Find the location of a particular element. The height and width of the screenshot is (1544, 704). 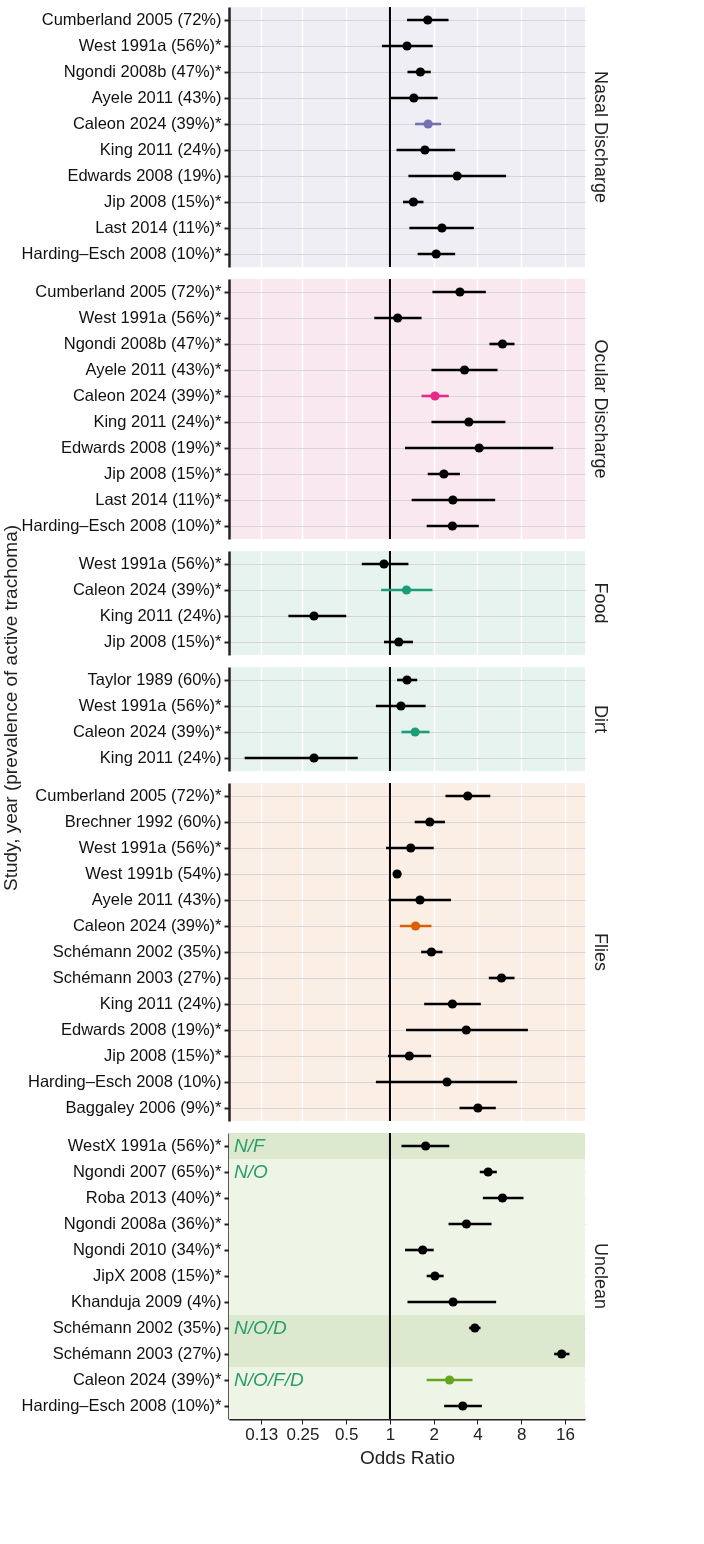

x-tick-label: 8 is located at coordinates (521, 1434).